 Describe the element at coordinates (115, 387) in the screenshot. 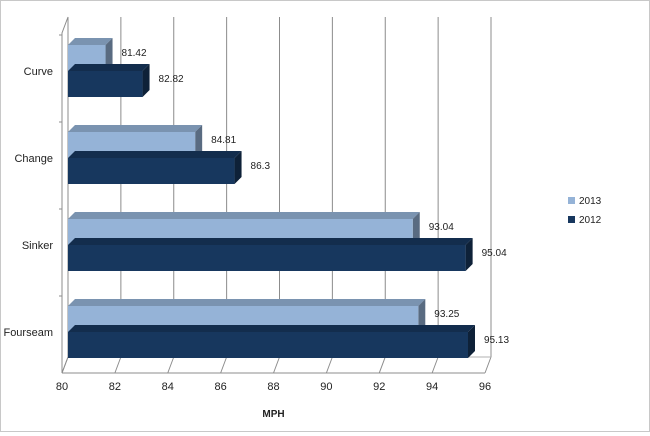

I see `x-tick-label: 82` at that location.